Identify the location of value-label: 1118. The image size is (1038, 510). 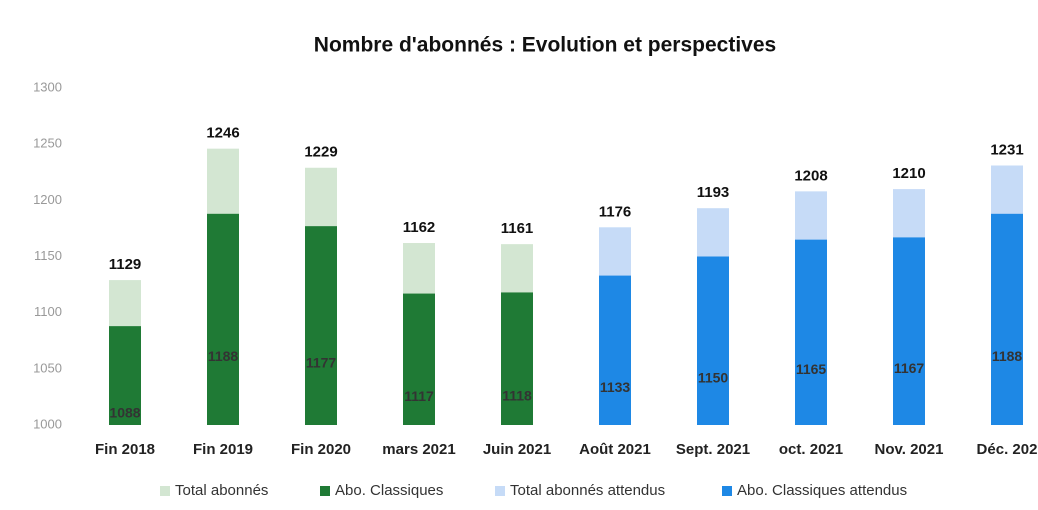
(517, 395).